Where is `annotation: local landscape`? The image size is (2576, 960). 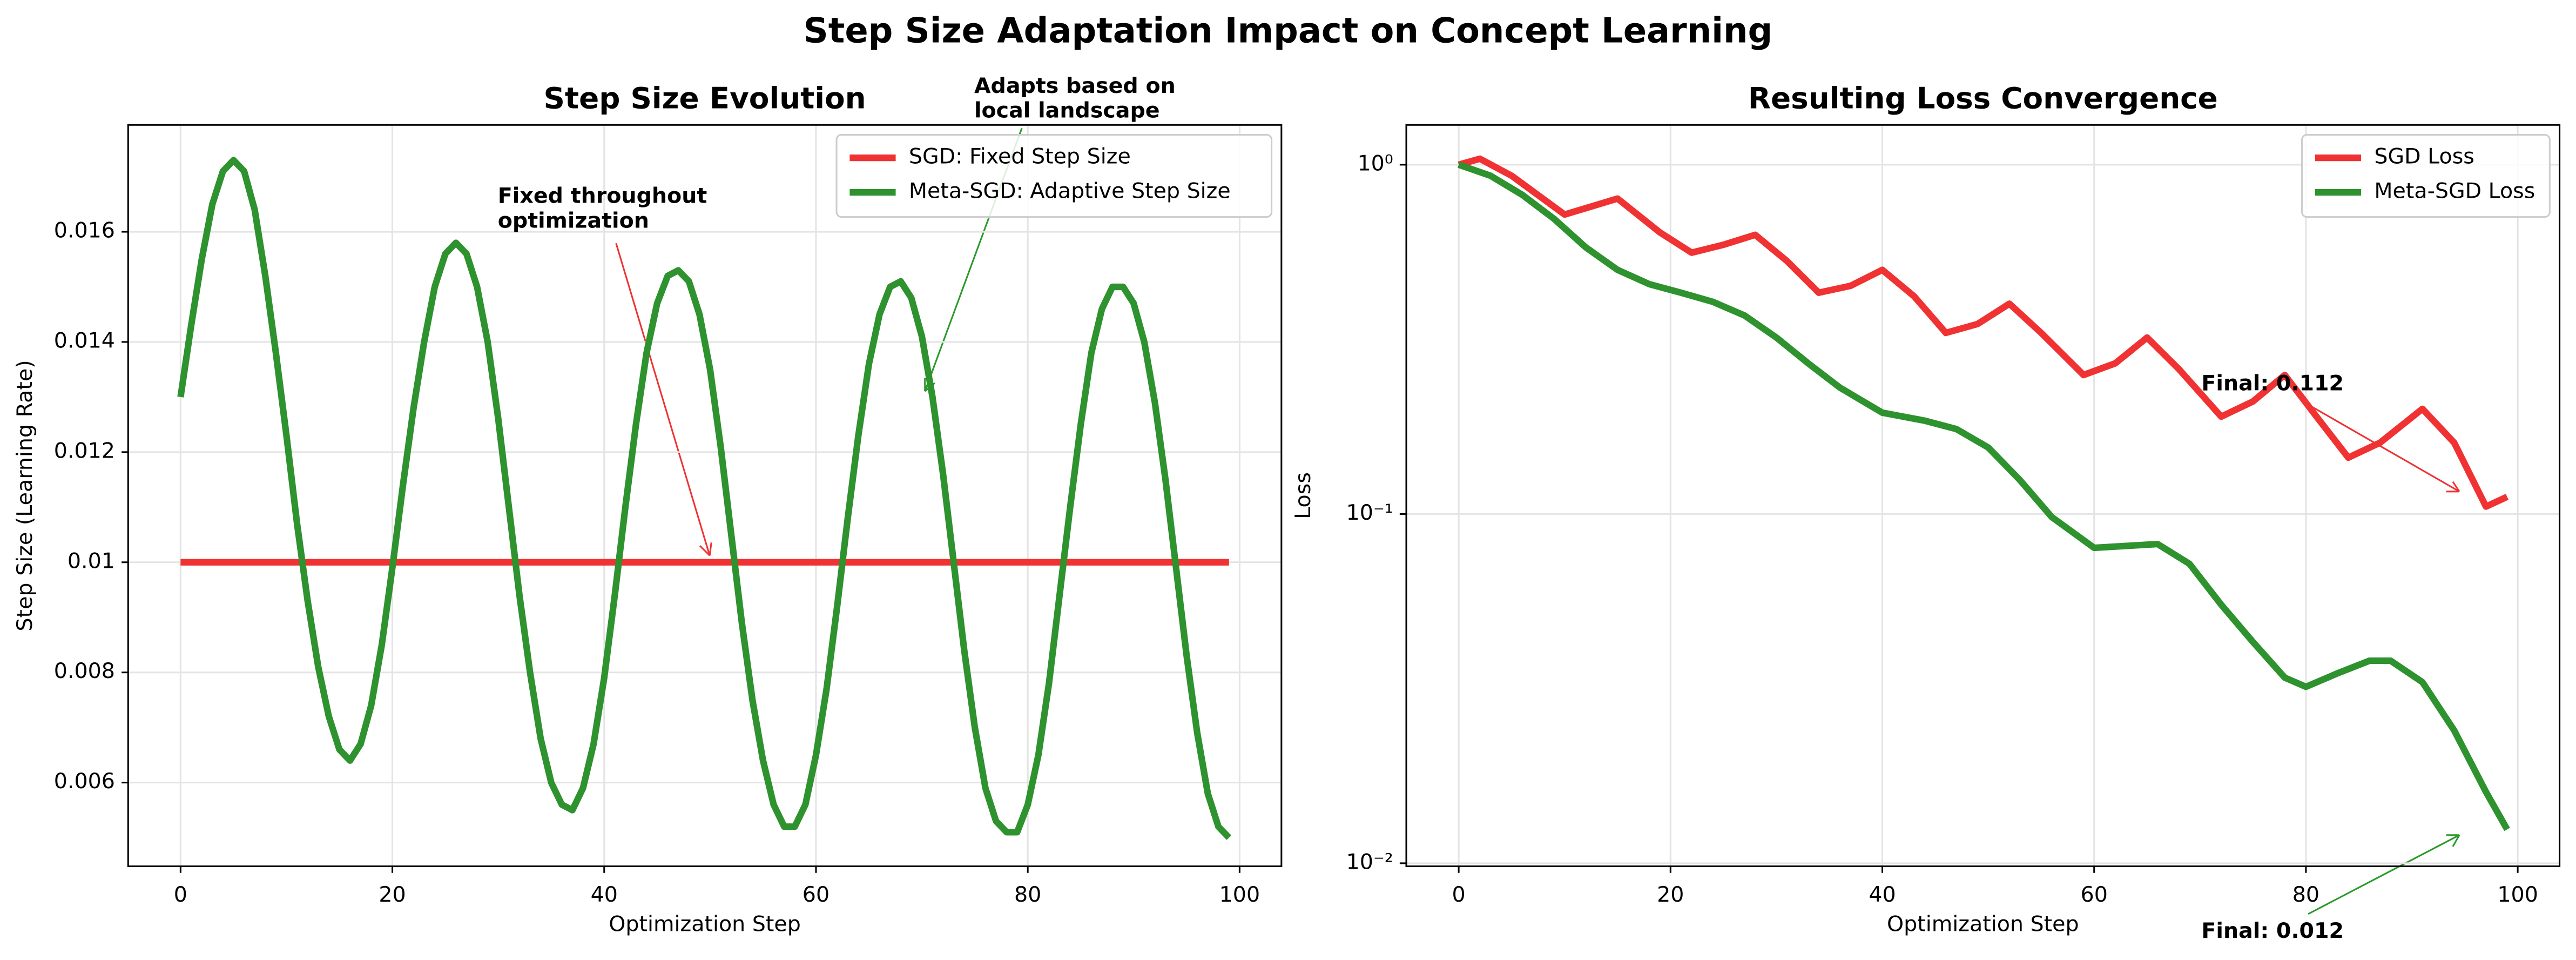 annotation: local landscape is located at coordinates (1067, 110).